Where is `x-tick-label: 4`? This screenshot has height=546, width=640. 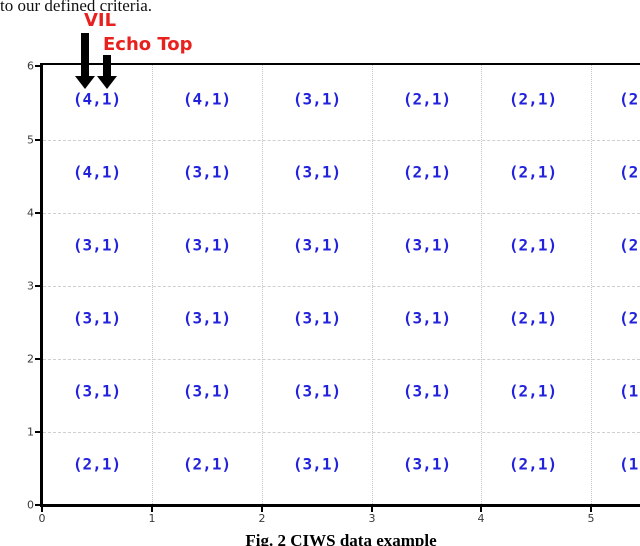
x-tick-label: 4 is located at coordinates (481, 518).